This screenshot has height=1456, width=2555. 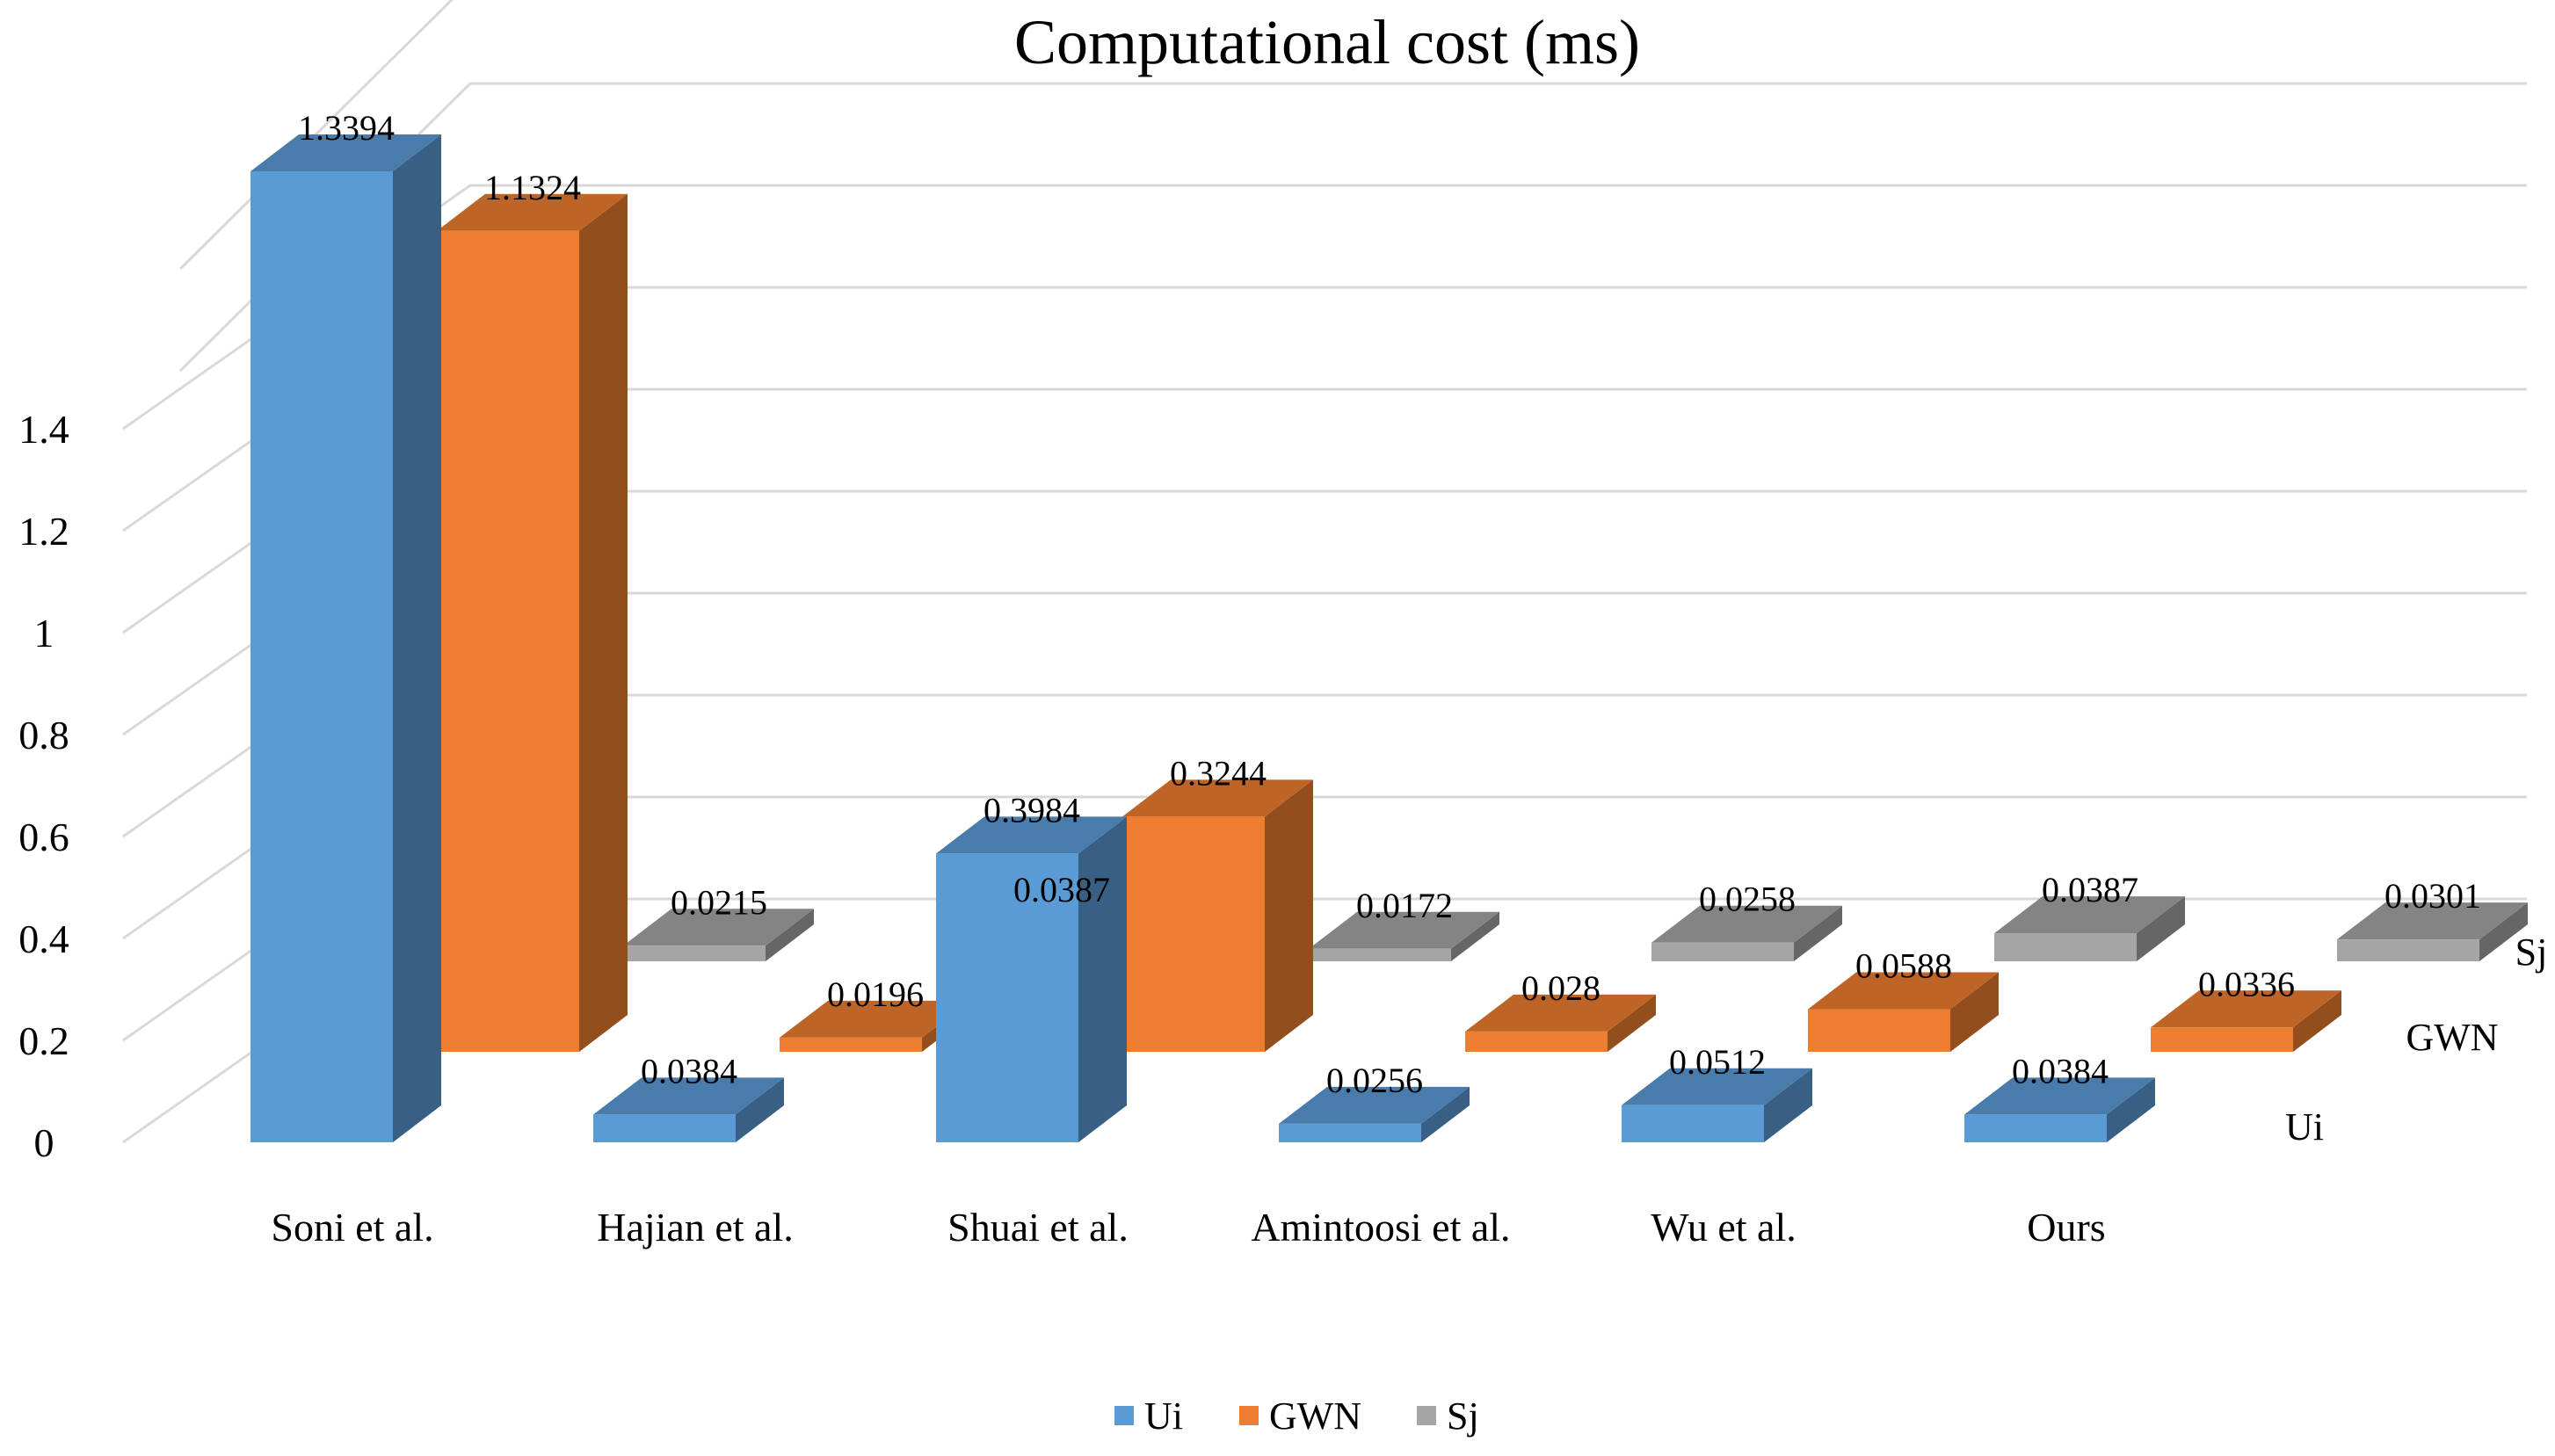 I want to click on series-depth-label: Ui, so click(x=2305, y=1126).